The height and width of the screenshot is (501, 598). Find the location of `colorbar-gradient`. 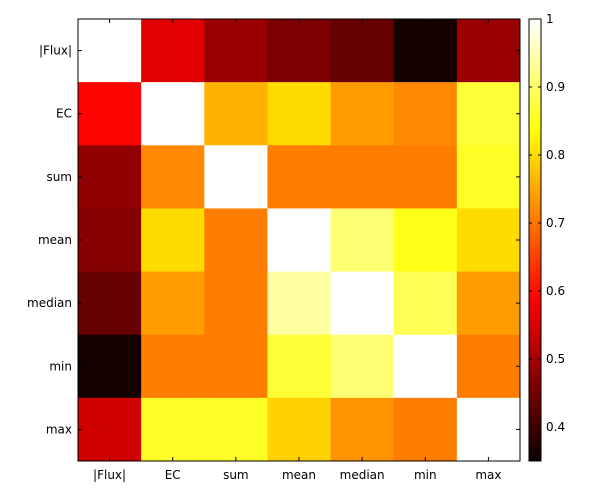

colorbar-gradient is located at coordinates (535, 240).